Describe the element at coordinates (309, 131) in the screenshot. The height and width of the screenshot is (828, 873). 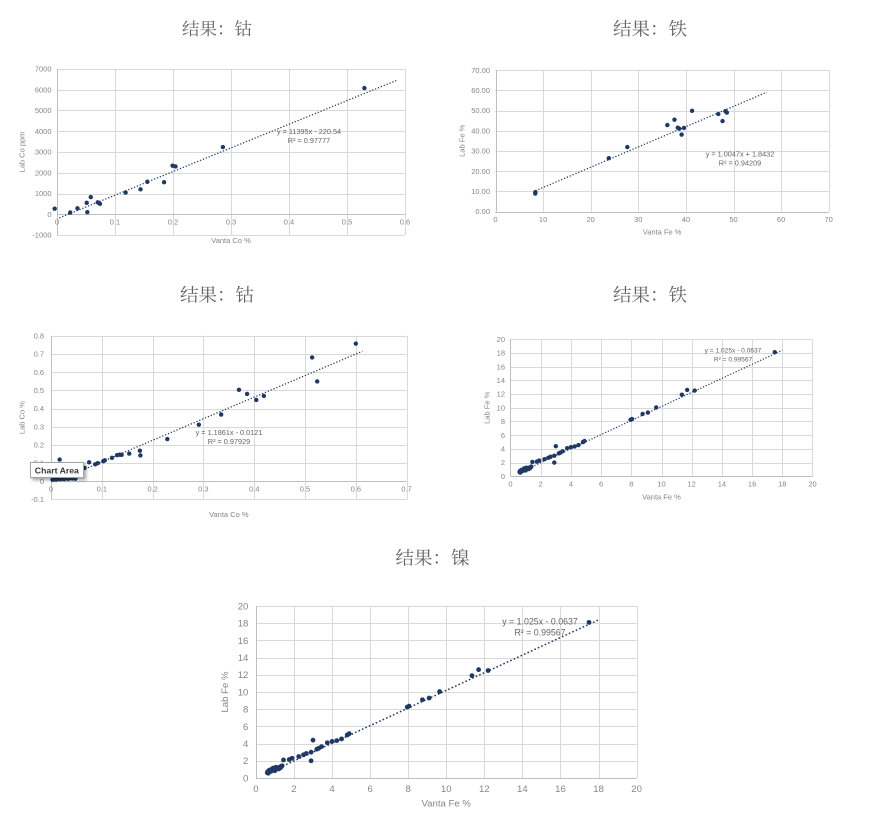
I see `svg-text: y = 11395x - 220.54` at that location.